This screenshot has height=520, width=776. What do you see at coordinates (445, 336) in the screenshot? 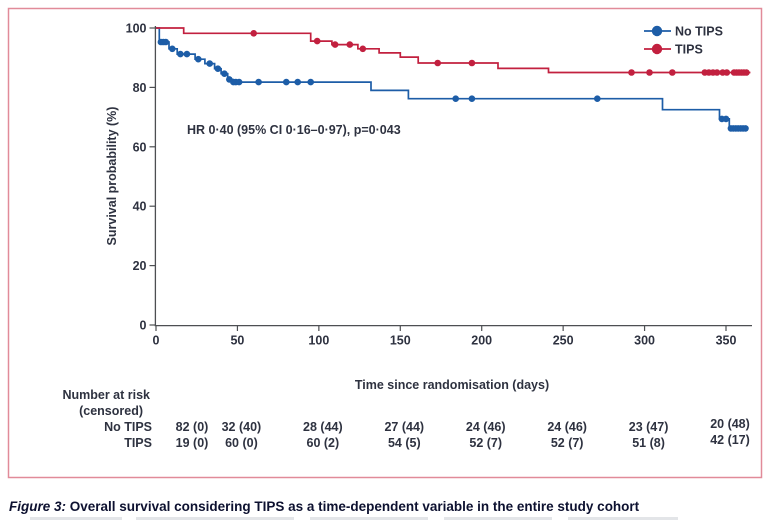
I see `x-axis-ticks: 0 50 100 150 200 250 300 350` at bounding box center [445, 336].